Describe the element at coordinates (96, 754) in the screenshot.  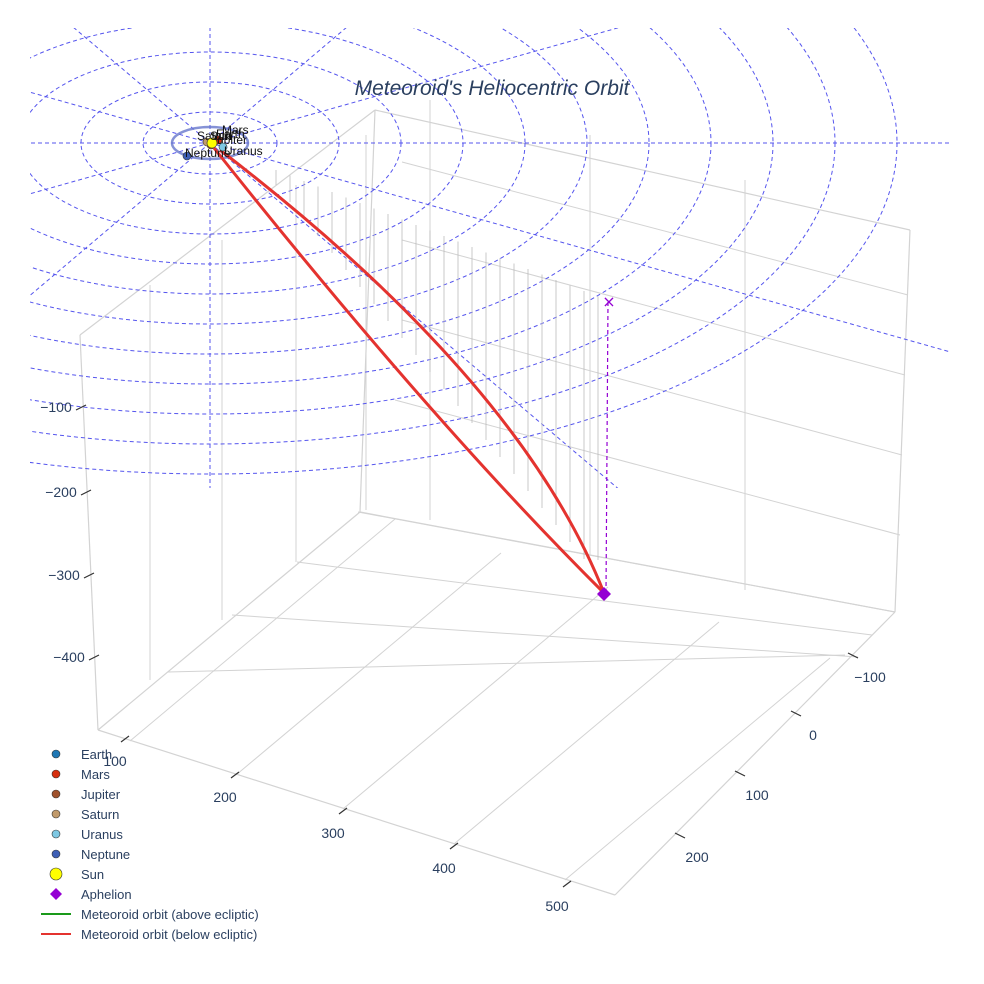
I see `legend-label: Earth` at that location.